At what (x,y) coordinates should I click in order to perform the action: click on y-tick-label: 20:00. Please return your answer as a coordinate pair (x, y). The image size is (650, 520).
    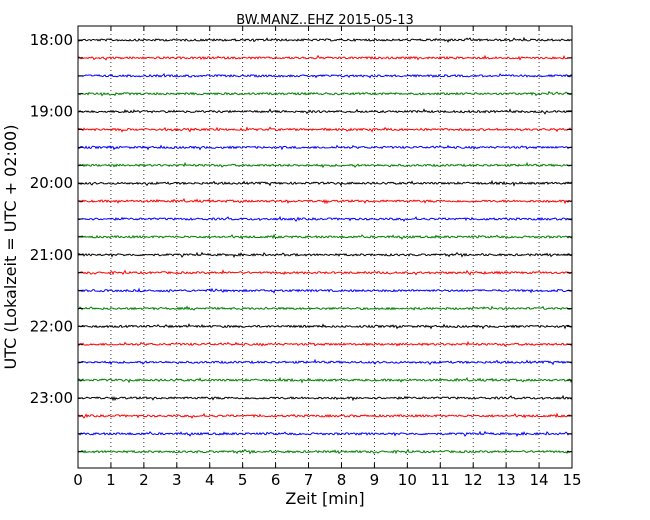
    Looking at the image, I should click on (51, 183).